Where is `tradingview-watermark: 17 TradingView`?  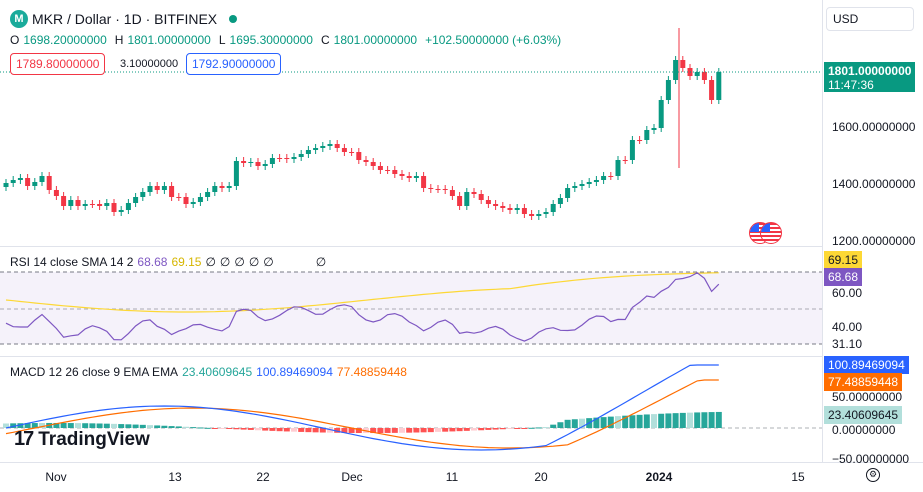
tradingview-watermark: 17 TradingView is located at coordinates (82, 439).